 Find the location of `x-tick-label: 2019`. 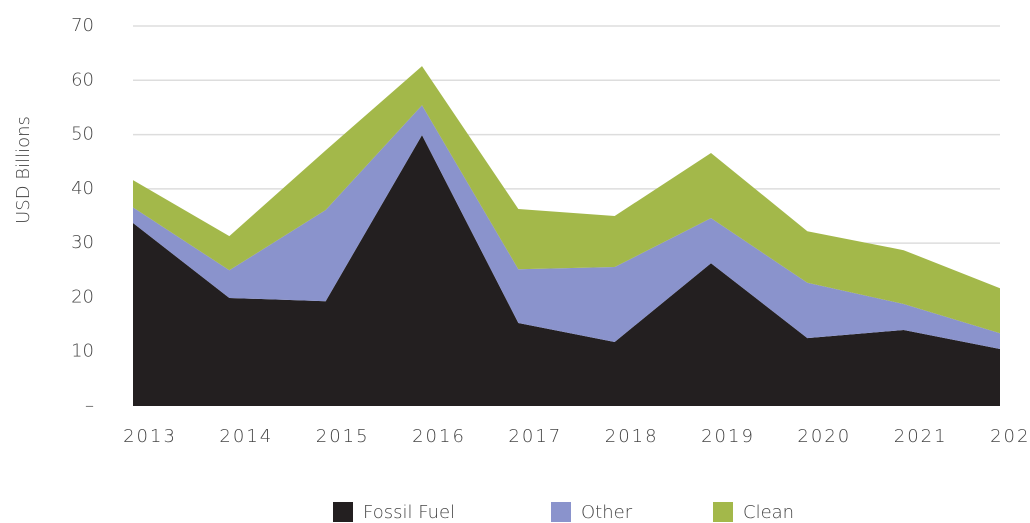

x-tick-label: 2019 is located at coordinates (728, 436).